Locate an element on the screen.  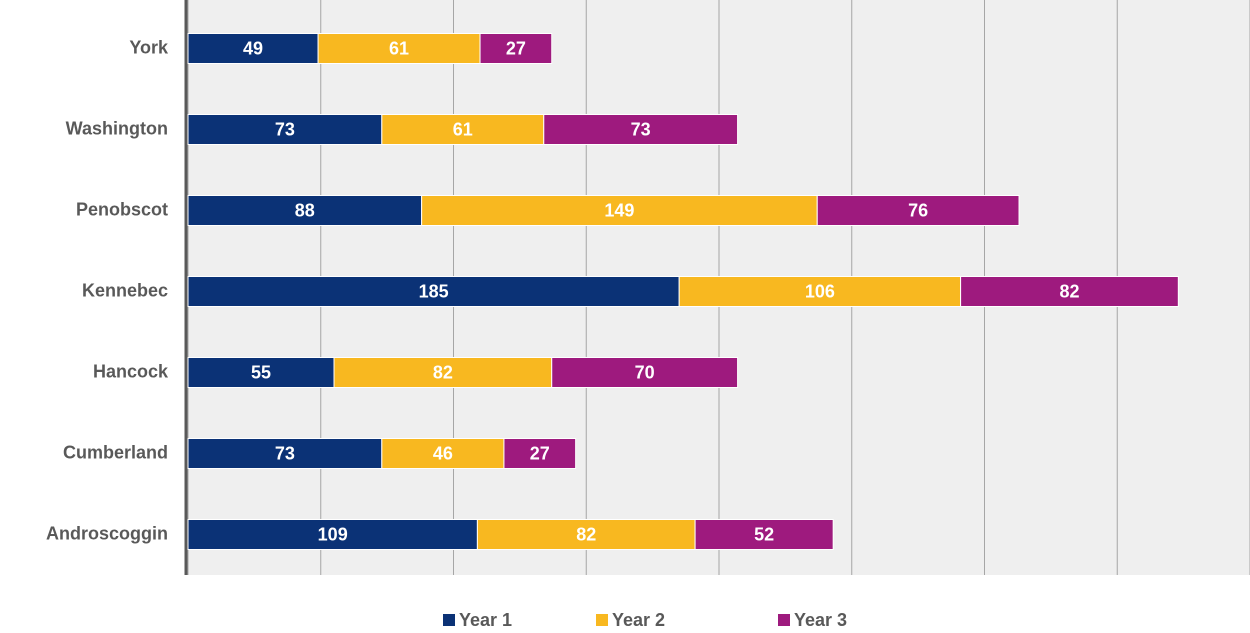
data-label: 55 is located at coordinates (261, 372).